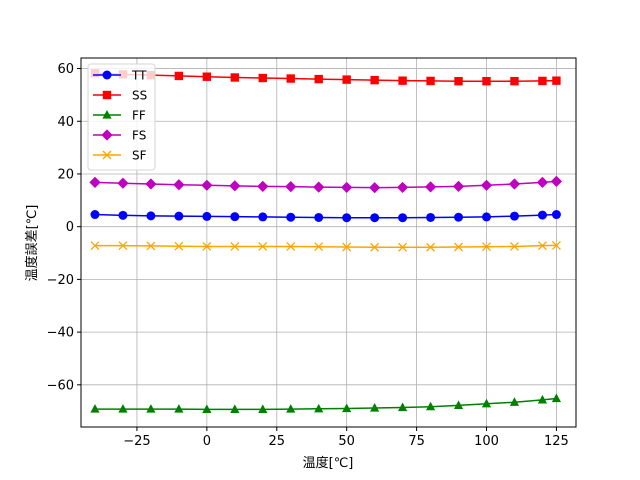 The image size is (640, 480). What do you see at coordinates (139, 116) in the screenshot?
I see `legend-label-ff: FF` at bounding box center [139, 116].